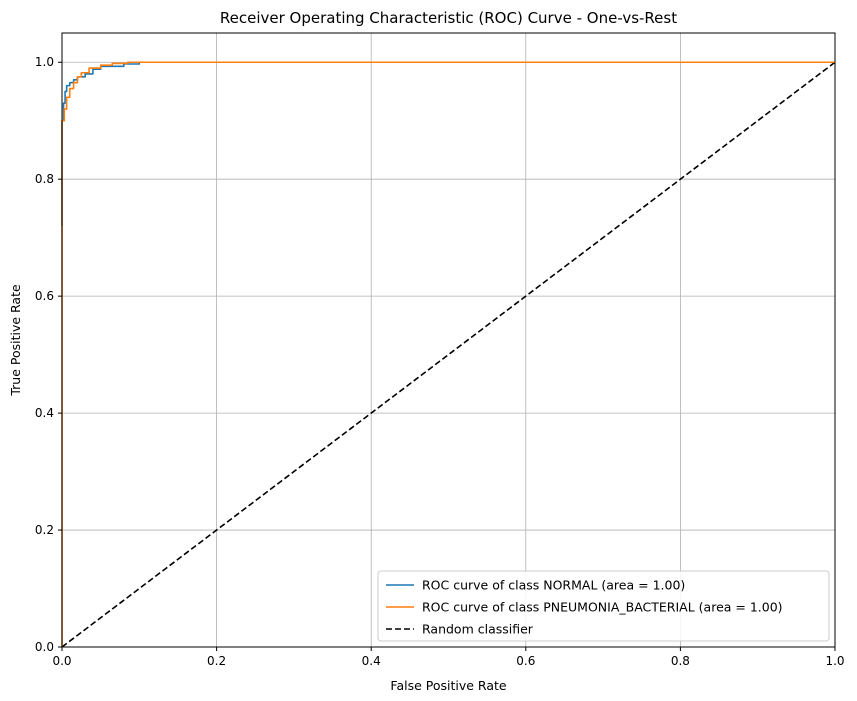 This screenshot has width=857, height=701. I want to click on x-tick-label-4: 0.8, so click(680, 661).